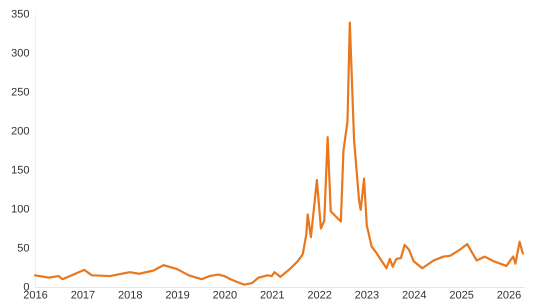 This screenshot has height=304, width=534. I want to click on y-tick-label: 250, so click(20, 92).